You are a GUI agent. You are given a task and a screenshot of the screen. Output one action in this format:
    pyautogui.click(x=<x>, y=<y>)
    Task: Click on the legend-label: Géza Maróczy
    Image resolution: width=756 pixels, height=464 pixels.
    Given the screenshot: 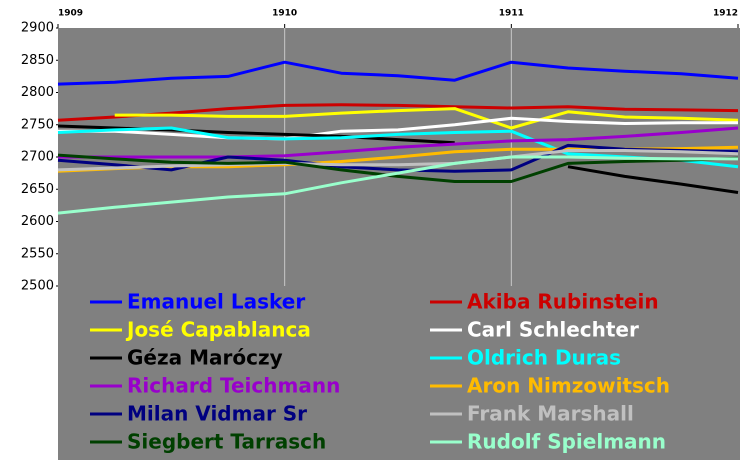 What is the action you would take?
    pyautogui.click(x=205, y=358)
    